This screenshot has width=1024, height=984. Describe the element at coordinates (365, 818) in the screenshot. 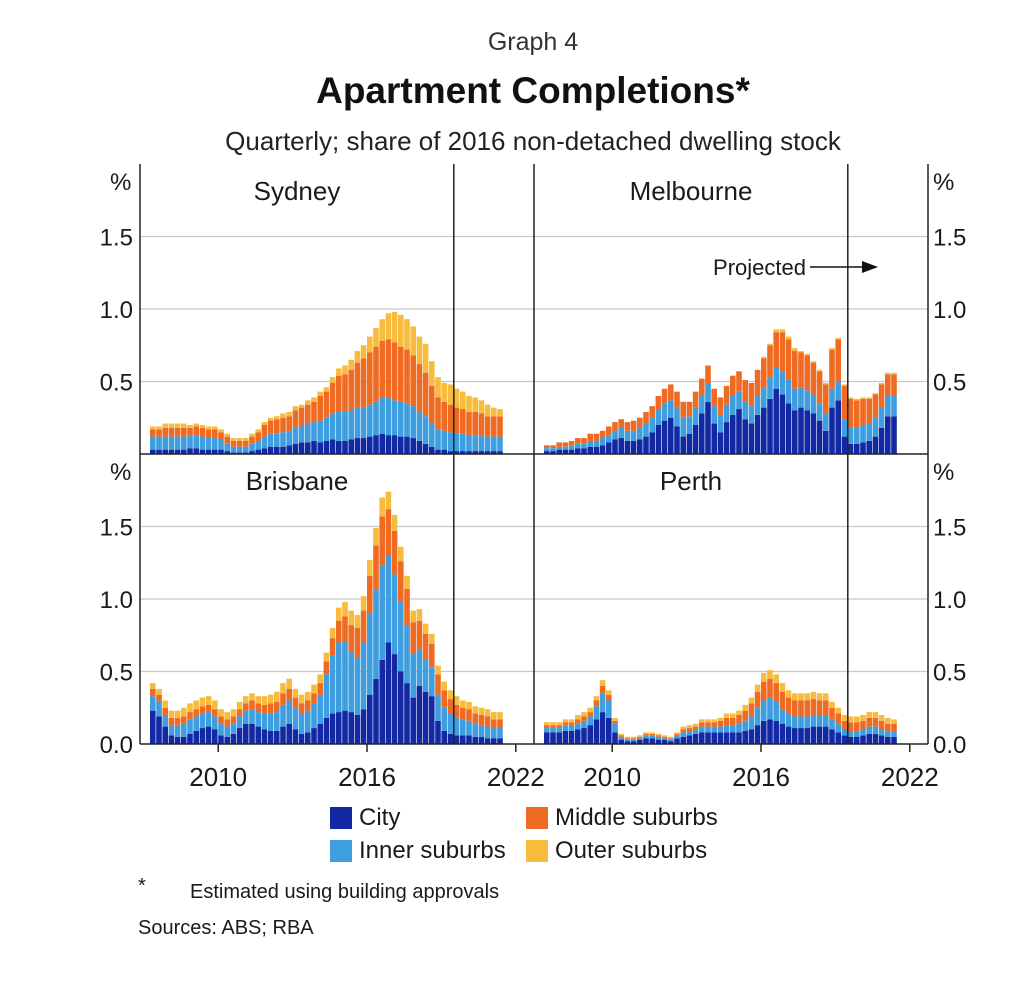

I see `legend-item-city: City` at that location.